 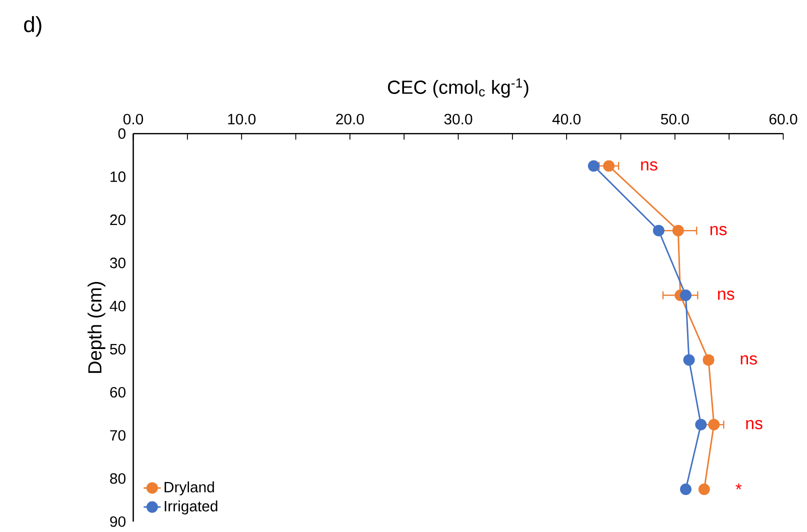 What do you see at coordinates (118, 263) in the screenshot?
I see `y-tick-label: 30` at bounding box center [118, 263].